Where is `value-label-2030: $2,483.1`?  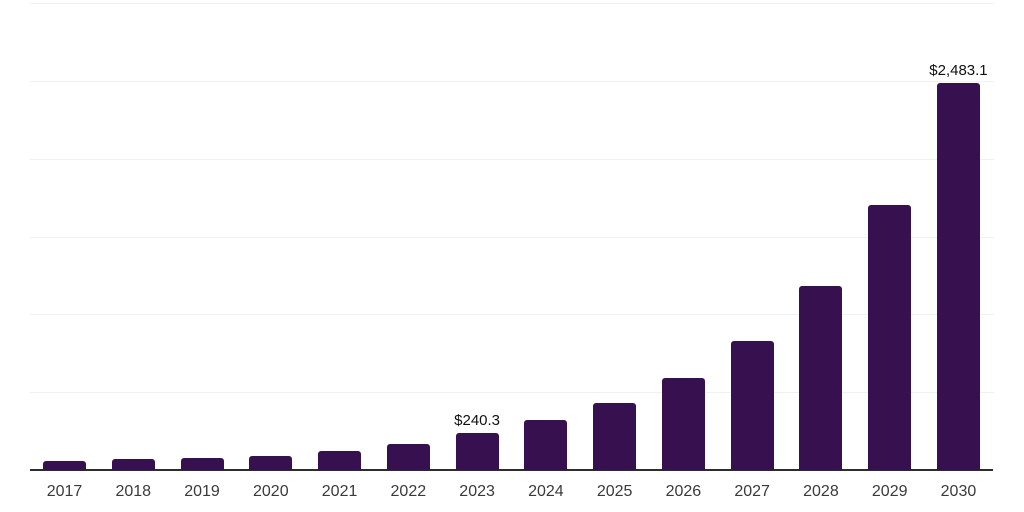 value-label-2030: $2,483.1 is located at coordinates (958, 70).